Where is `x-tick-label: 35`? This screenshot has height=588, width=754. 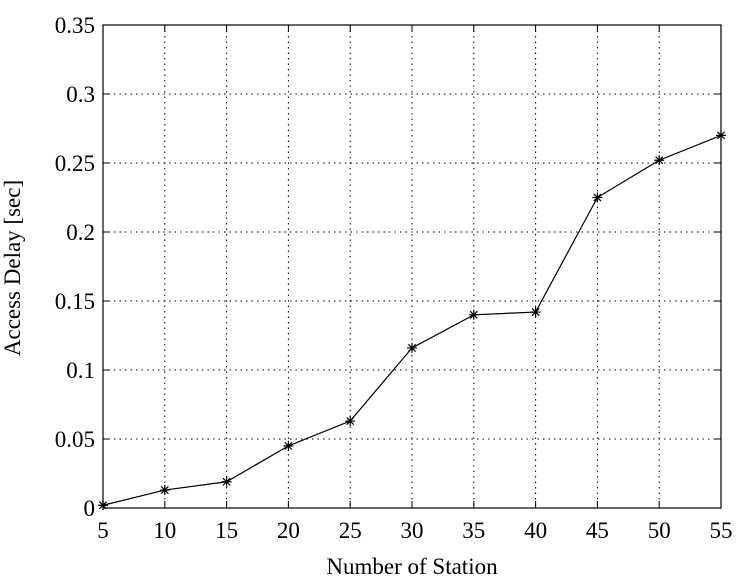 x-tick-label: 35 is located at coordinates (473, 530).